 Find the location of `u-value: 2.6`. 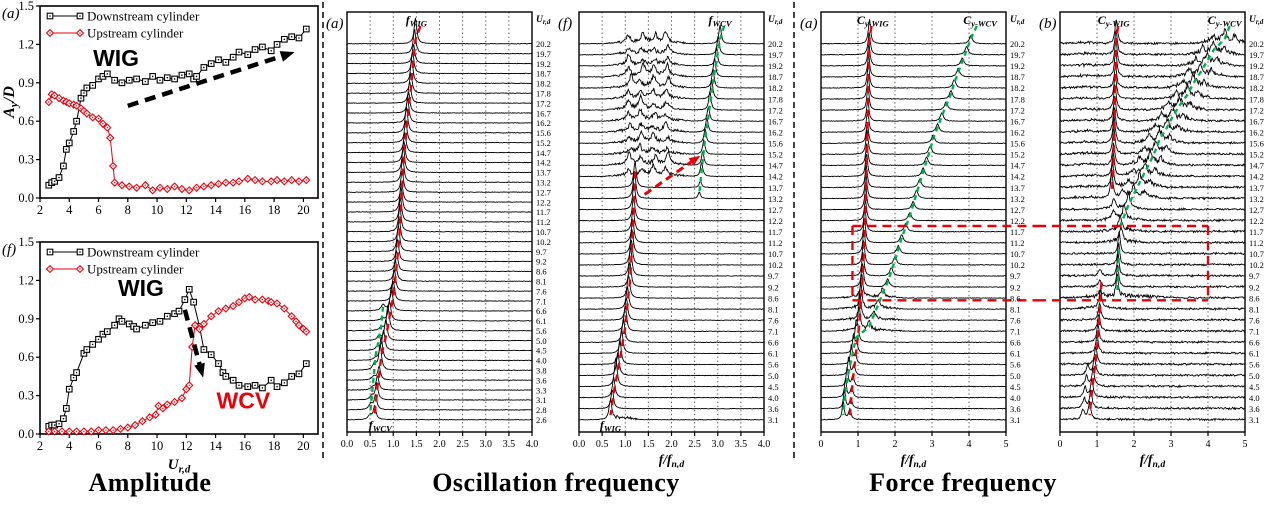

u-value: 2.6 is located at coordinates (541, 420).